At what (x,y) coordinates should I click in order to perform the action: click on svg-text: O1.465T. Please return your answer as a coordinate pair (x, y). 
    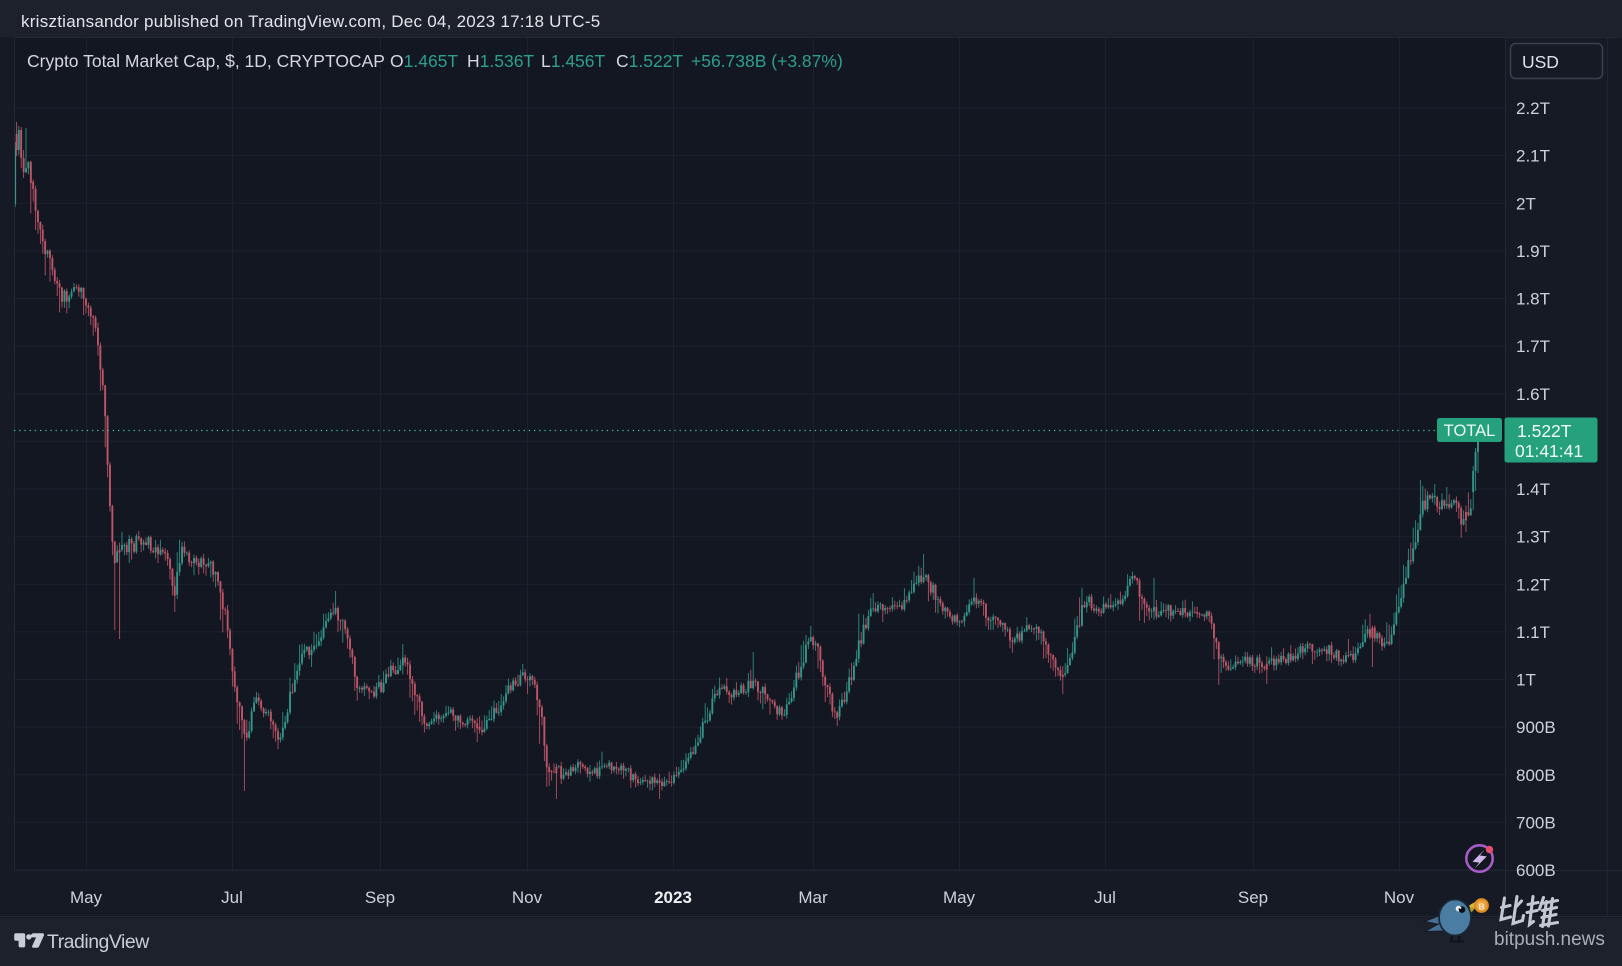
    Looking at the image, I should click on (424, 61).